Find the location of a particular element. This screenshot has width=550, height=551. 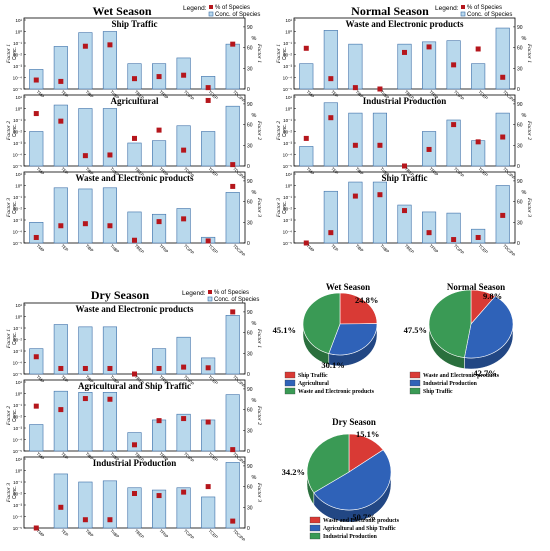

y2-axis-unit-label: % is located at coordinates (524, 193).